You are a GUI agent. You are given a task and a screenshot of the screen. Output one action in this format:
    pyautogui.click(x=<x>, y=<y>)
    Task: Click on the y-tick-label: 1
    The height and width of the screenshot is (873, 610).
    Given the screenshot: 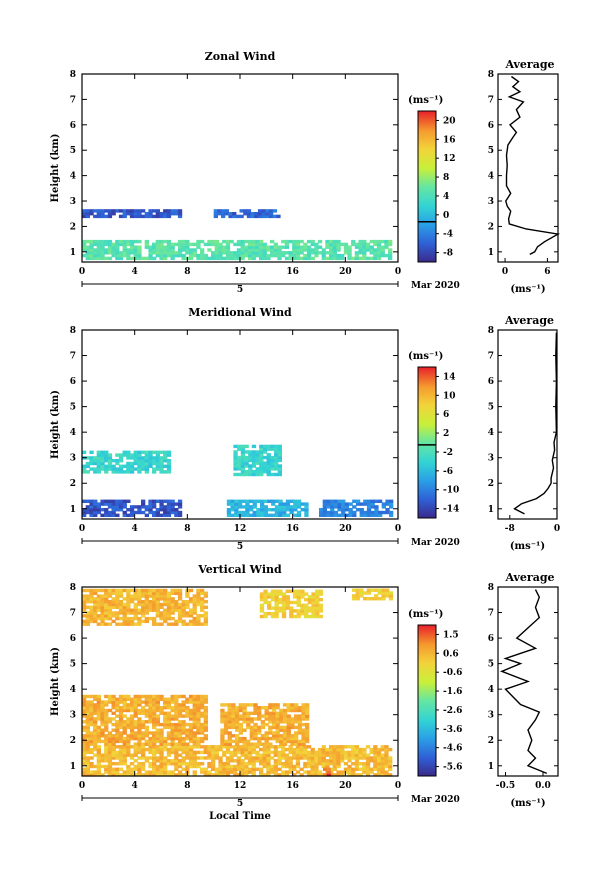 What is the action you would take?
    pyautogui.click(x=73, y=510)
    